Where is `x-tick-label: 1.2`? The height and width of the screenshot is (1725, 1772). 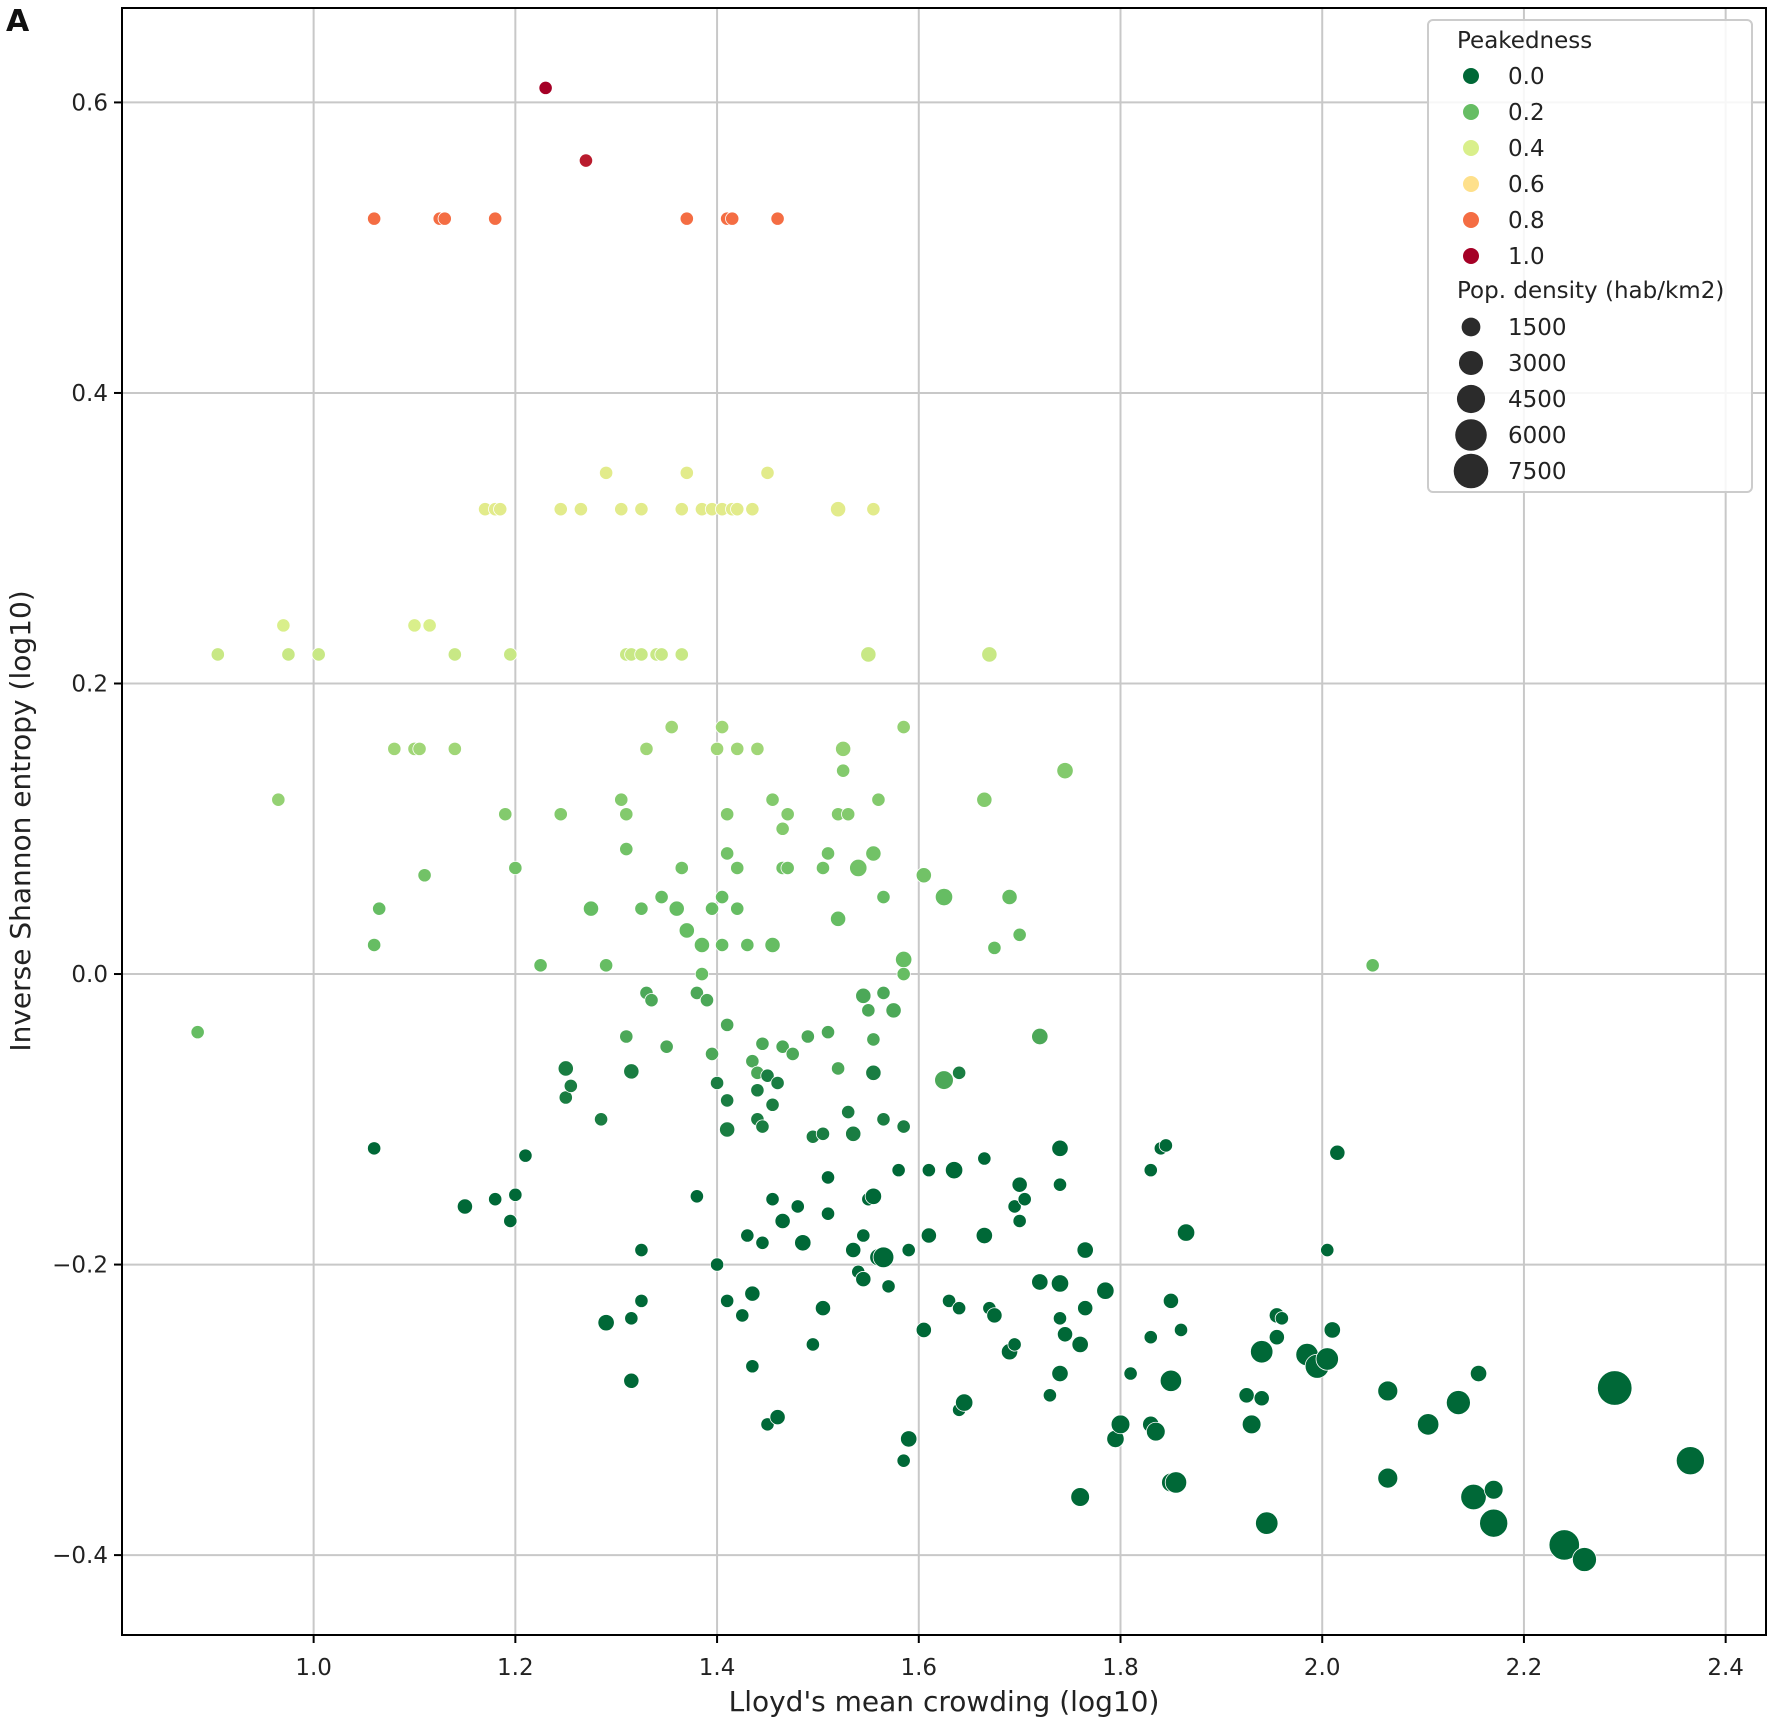
x-tick-label: 1.2 is located at coordinates (515, 1668).